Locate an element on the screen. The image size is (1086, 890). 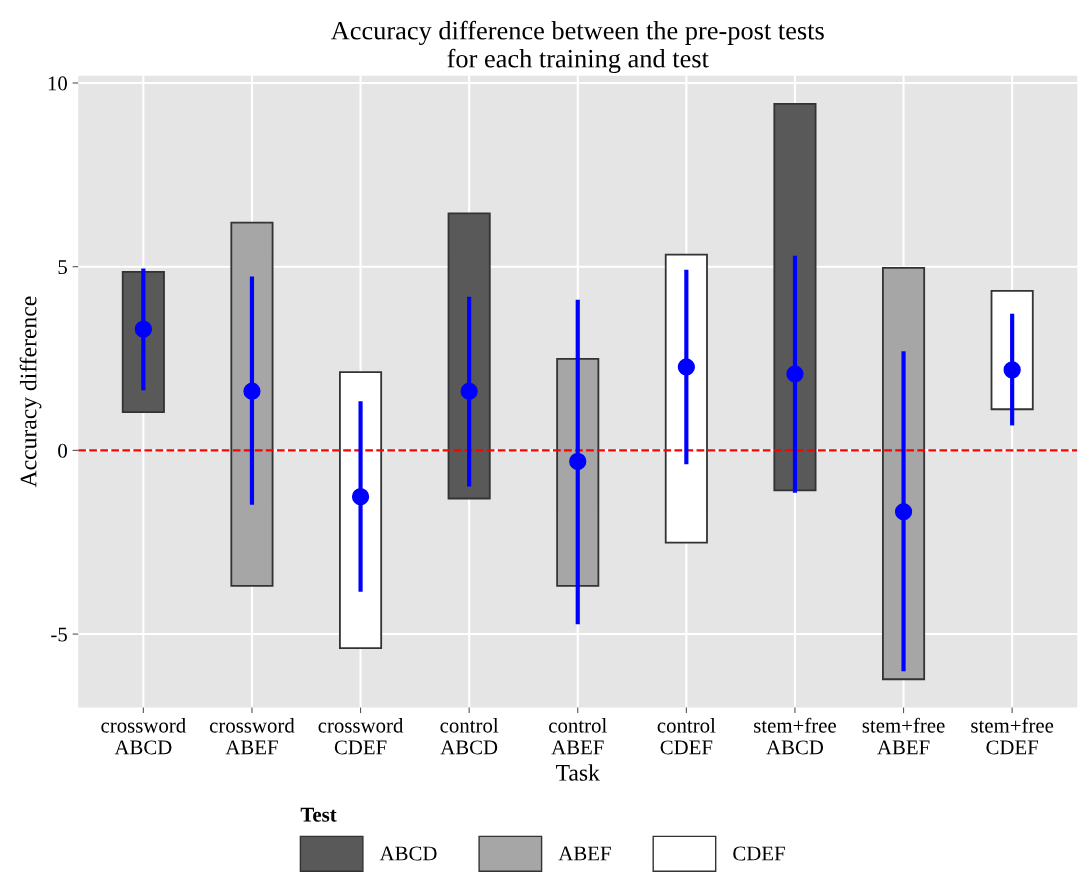
legend-title: Test is located at coordinates (318, 814).